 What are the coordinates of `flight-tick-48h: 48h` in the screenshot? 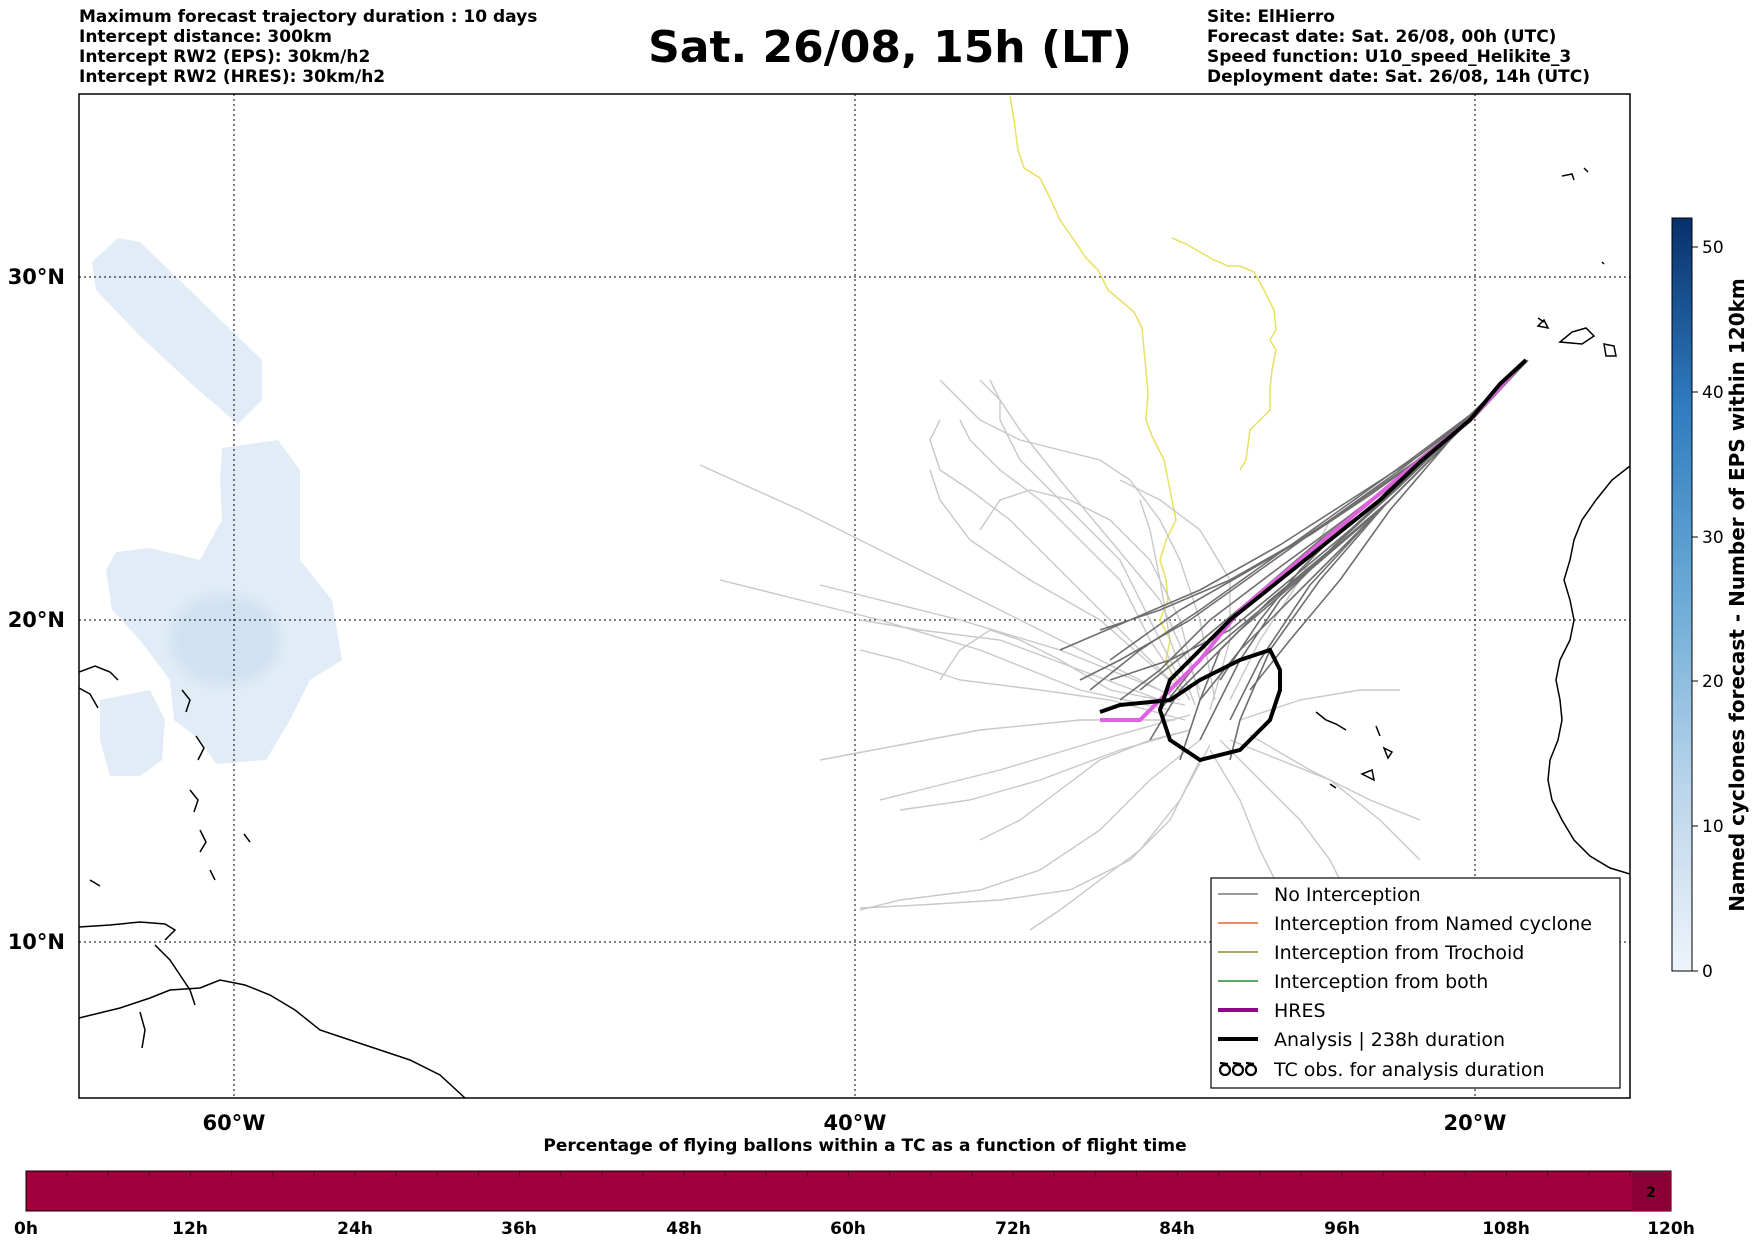 It's located at (684, 1229).